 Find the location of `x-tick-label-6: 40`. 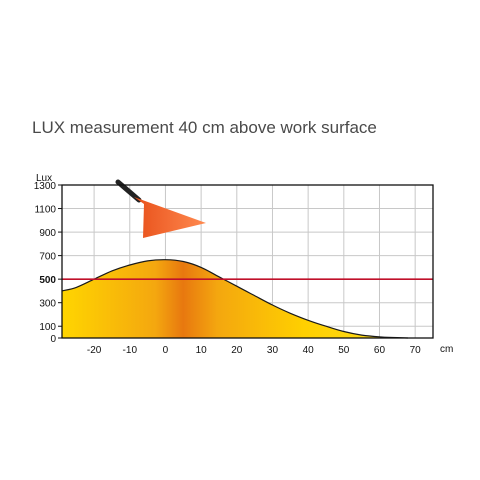

x-tick-label-6: 40 is located at coordinates (309, 350).